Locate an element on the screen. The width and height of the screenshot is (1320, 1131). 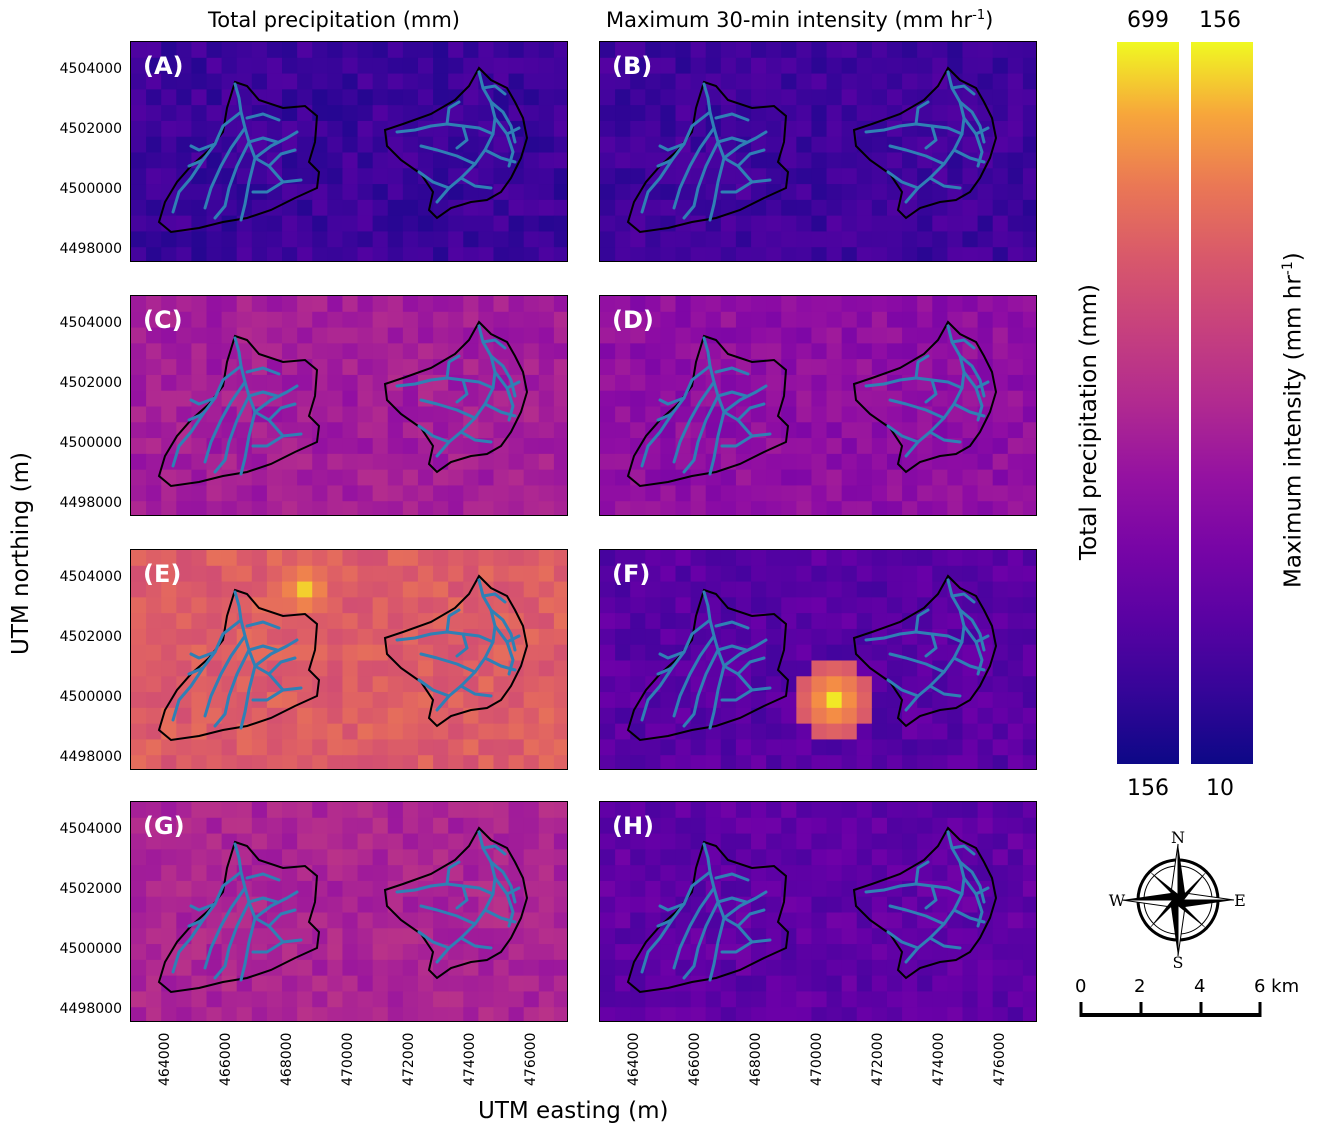
right-column-title: Maximum 30-min intensity (mm hr-1) is located at coordinates (799, 20).